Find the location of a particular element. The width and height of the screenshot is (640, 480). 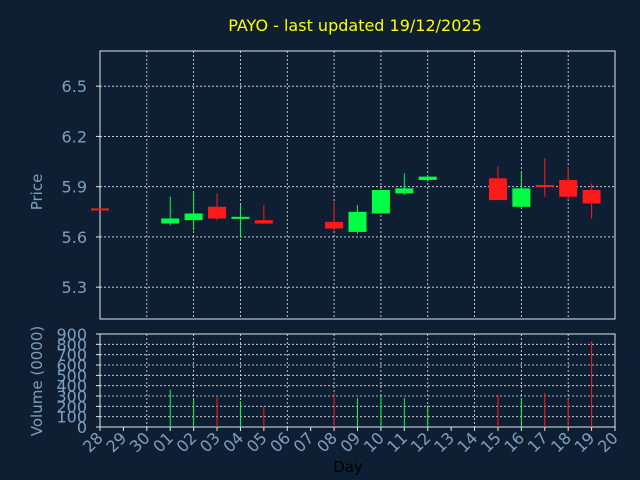

day-axis-label: Day is located at coordinates (348, 467).